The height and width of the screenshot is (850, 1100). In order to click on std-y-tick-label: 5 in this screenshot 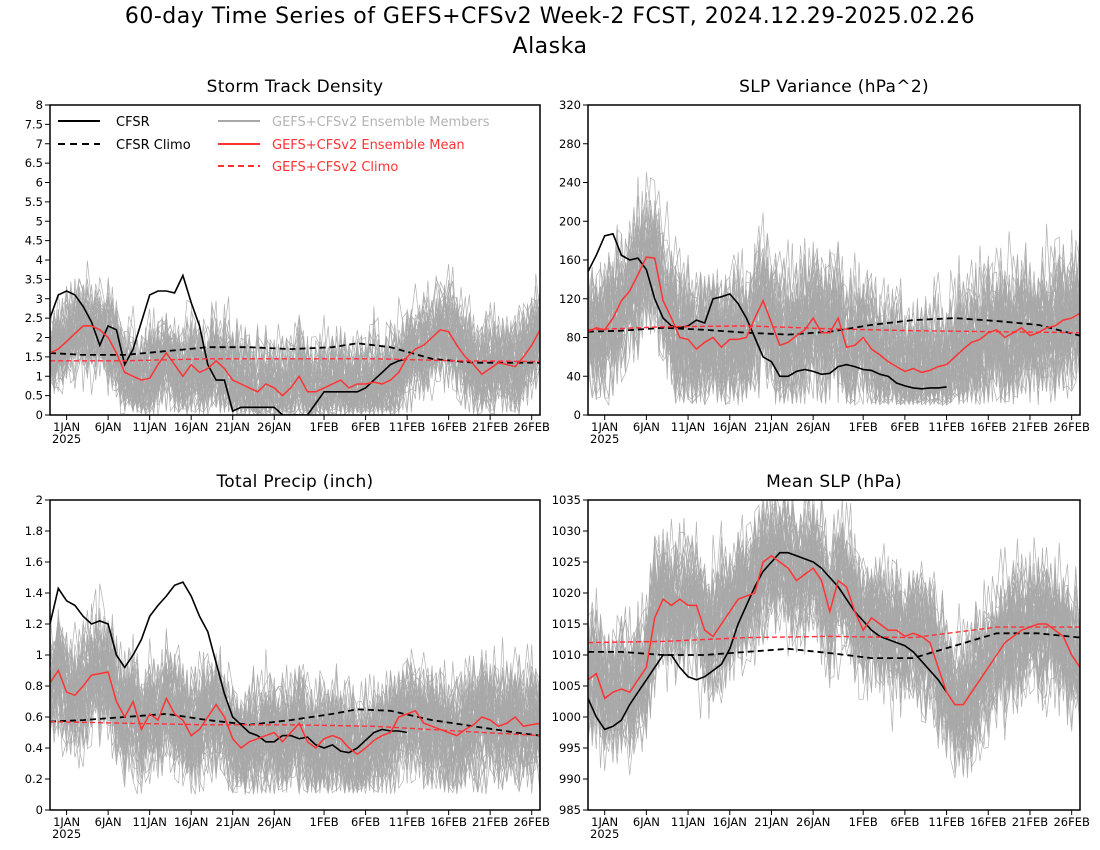, I will do `click(39, 221)`.